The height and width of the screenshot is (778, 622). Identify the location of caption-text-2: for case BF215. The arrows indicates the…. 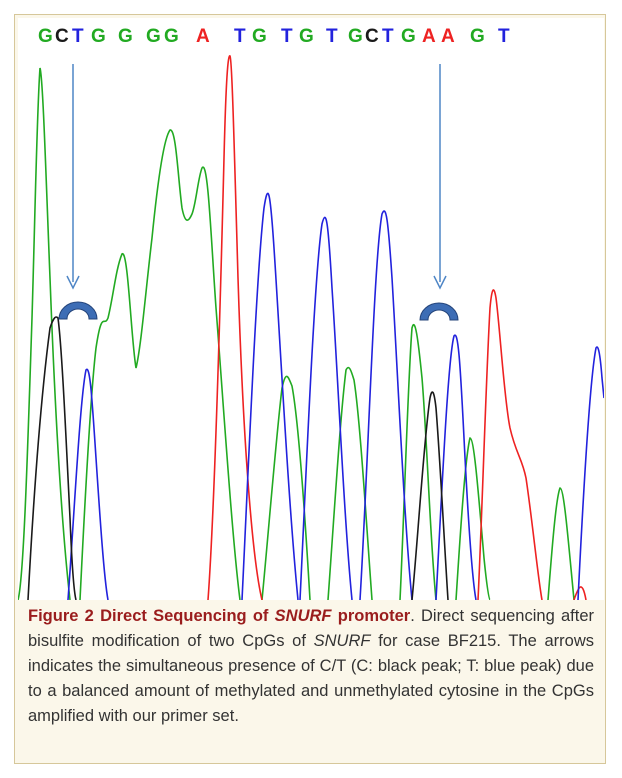
(311, 678).